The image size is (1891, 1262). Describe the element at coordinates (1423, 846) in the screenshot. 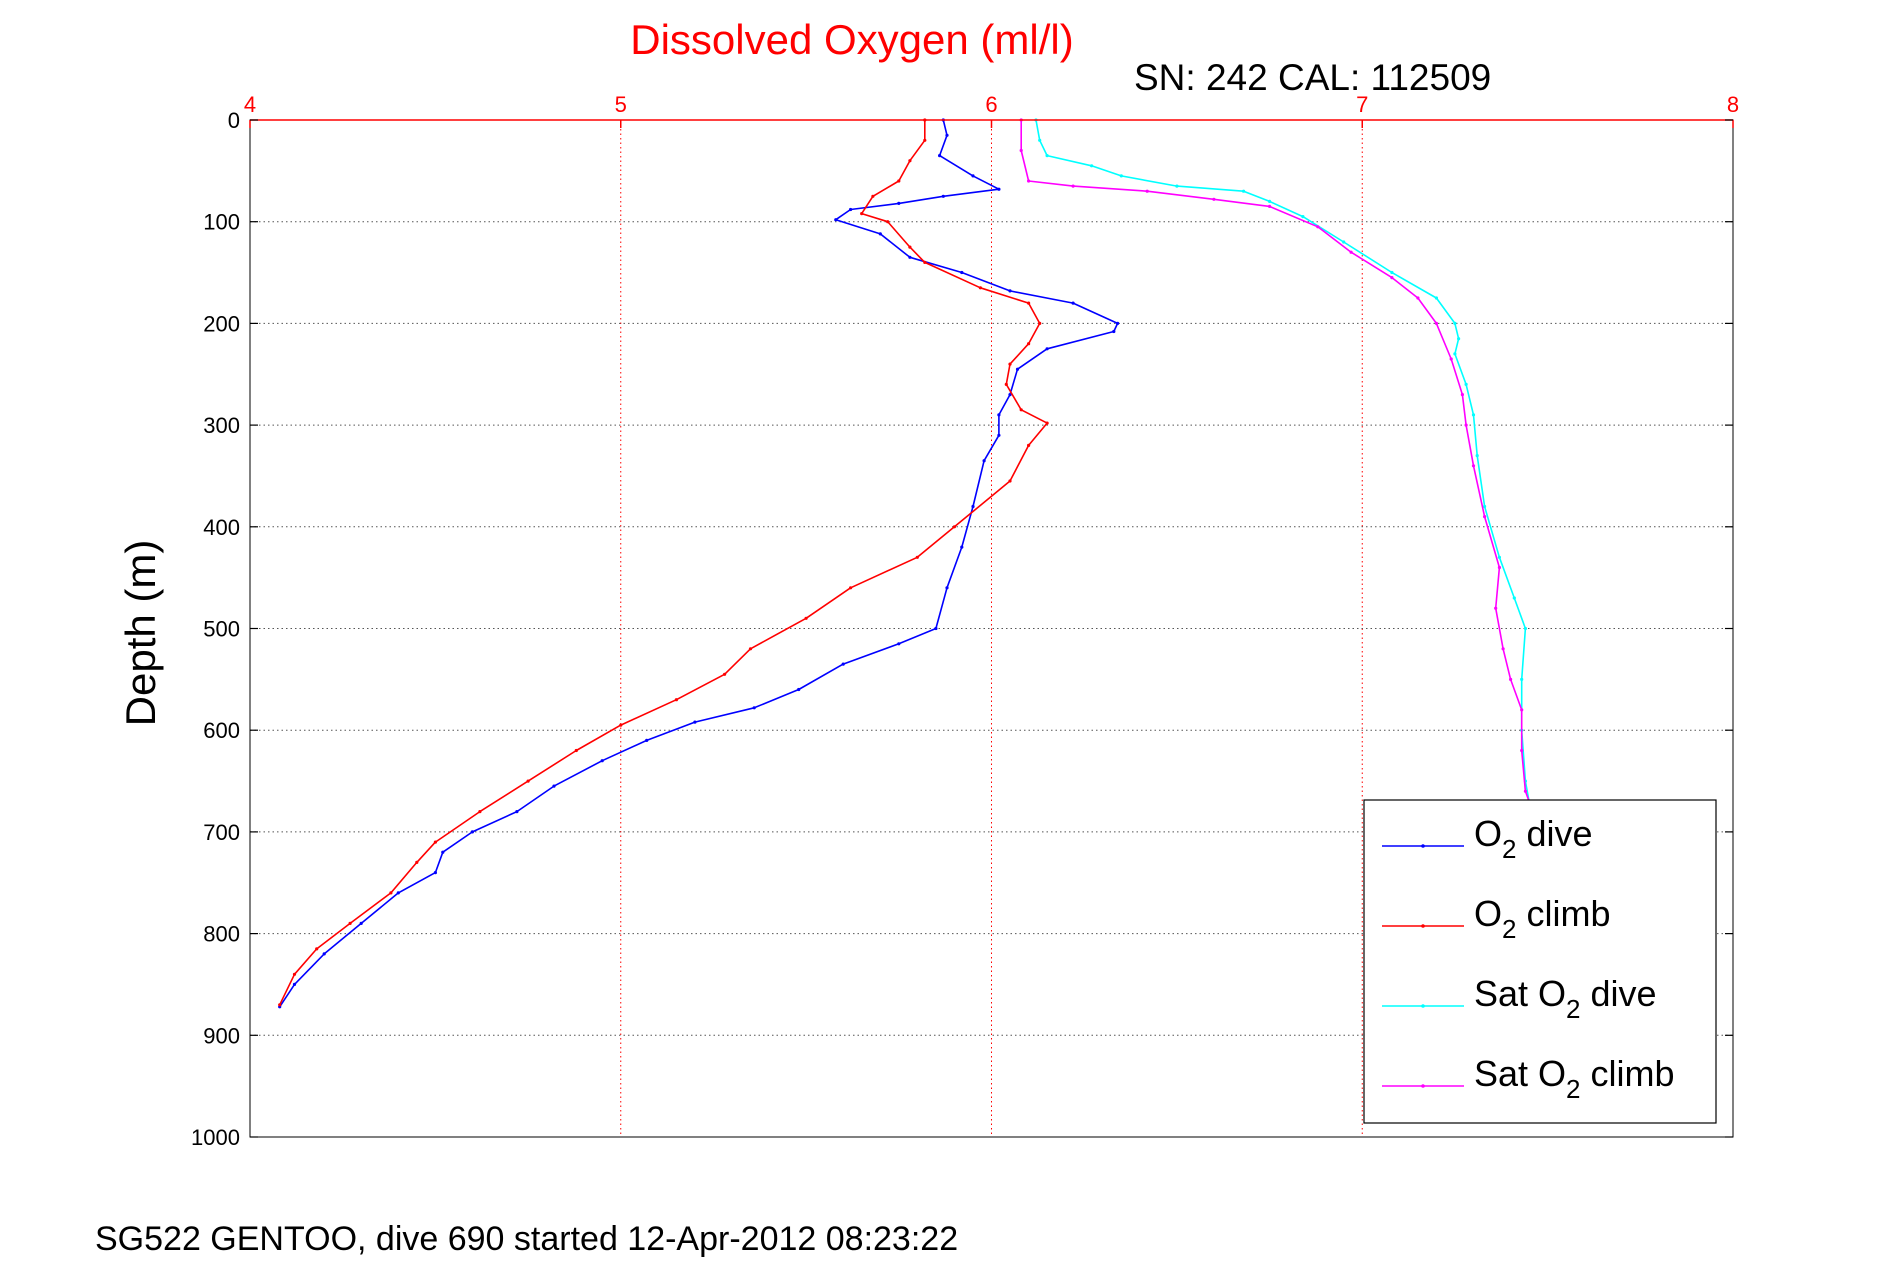

I see `legend-swatch-marker` at that location.